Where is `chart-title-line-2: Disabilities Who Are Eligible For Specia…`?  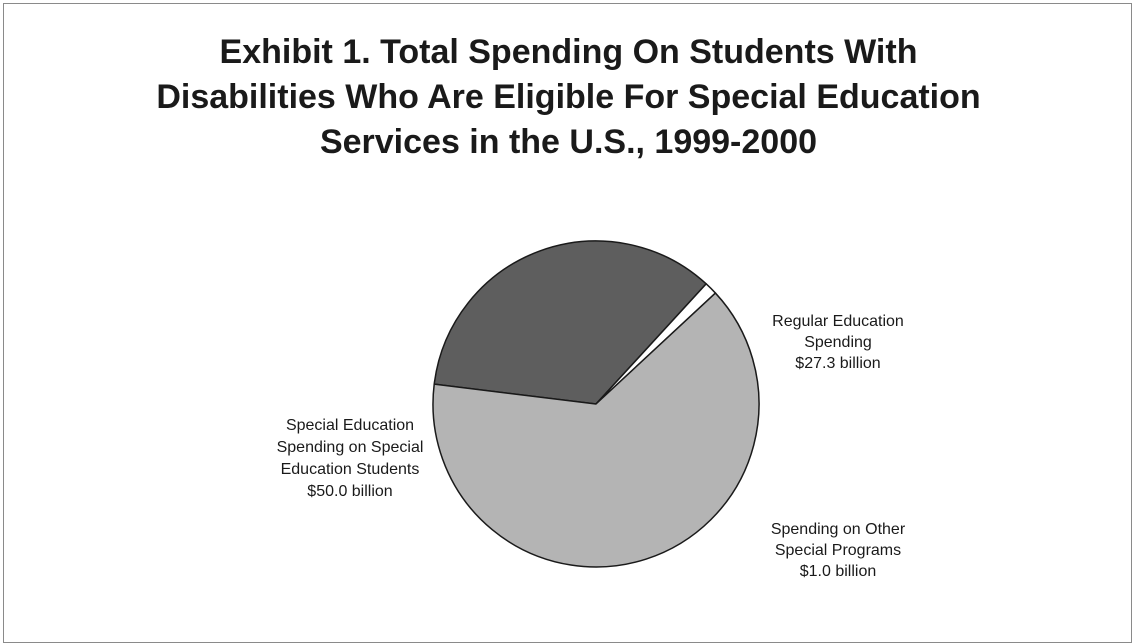 chart-title-line-2: Disabilities Who Are Eligible For Specia… is located at coordinates (568, 97).